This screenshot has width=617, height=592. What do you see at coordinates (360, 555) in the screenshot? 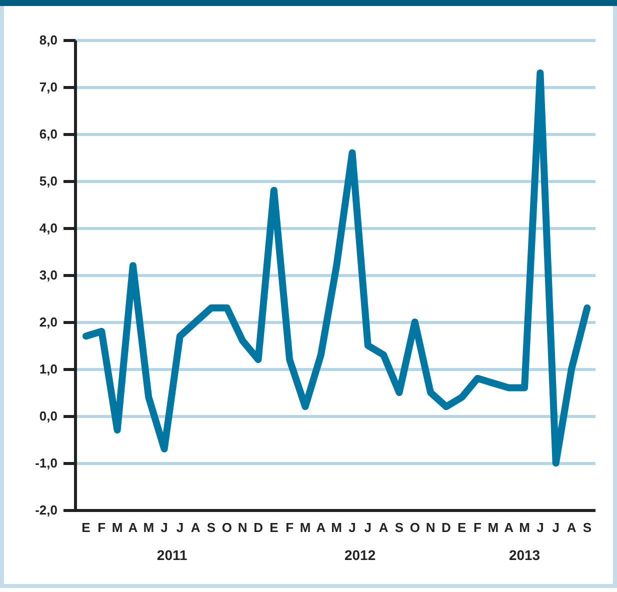
I see `text: 2012` at bounding box center [360, 555].